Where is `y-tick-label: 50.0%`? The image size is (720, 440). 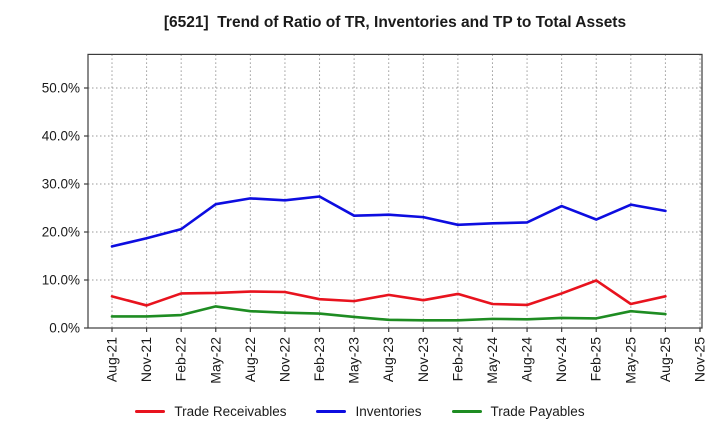
y-tick-label: 50.0% is located at coordinates (61, 88).